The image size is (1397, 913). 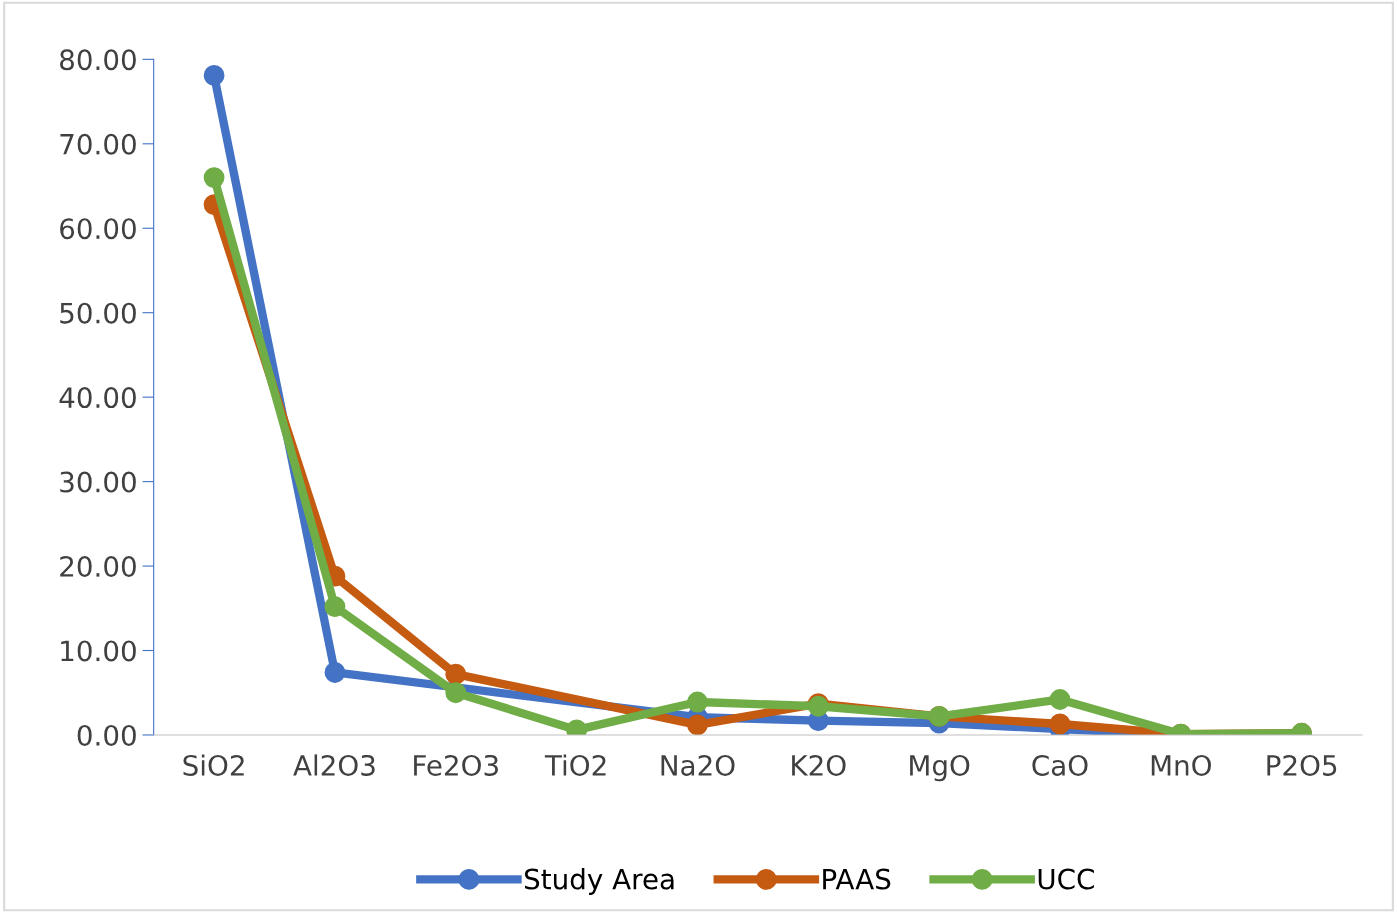 What do you see at coordinates (1066, 879) in the screenshot?
I see `legend-label: UCC` at bounding box center [1066, 879].